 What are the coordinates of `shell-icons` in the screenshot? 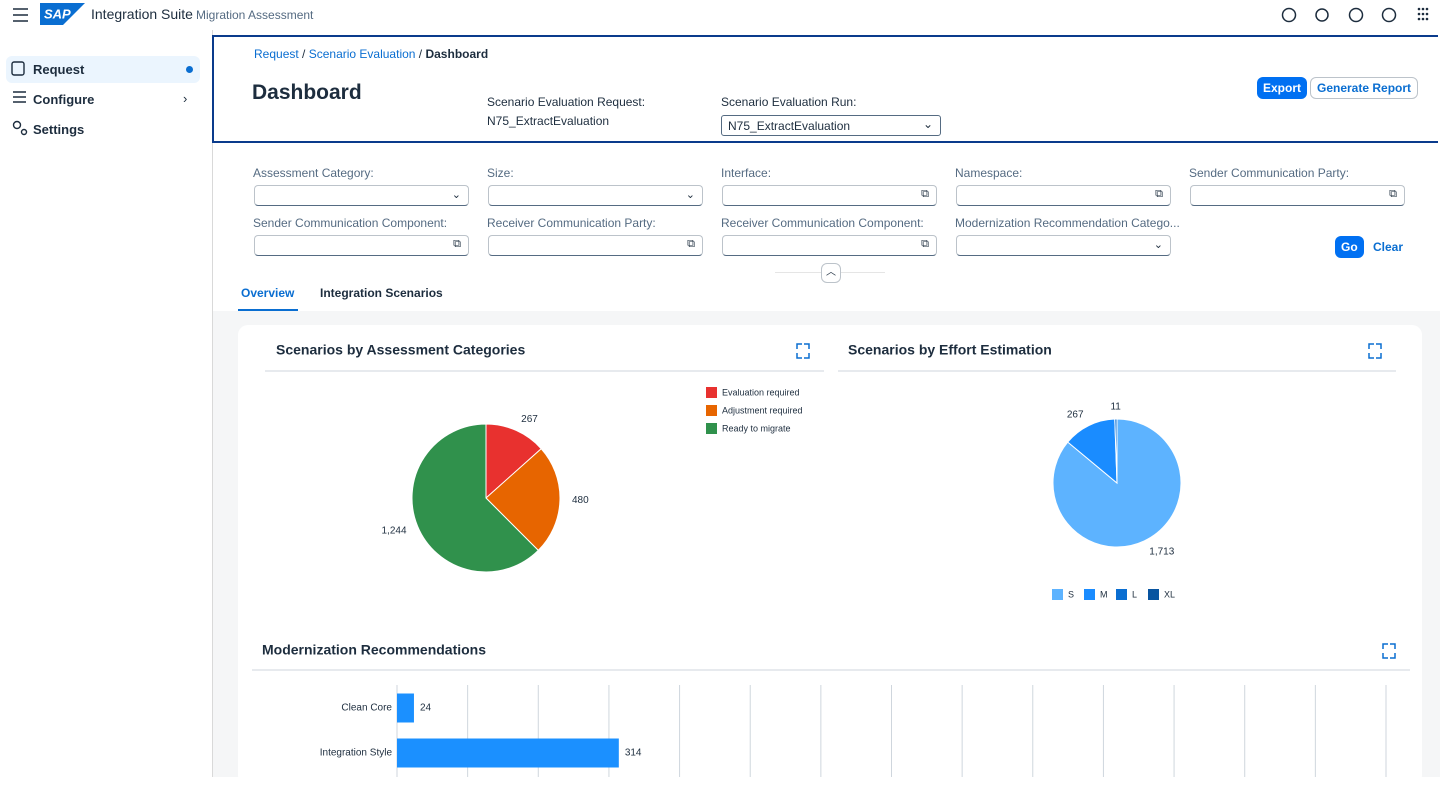 It's located at (1358, 15).